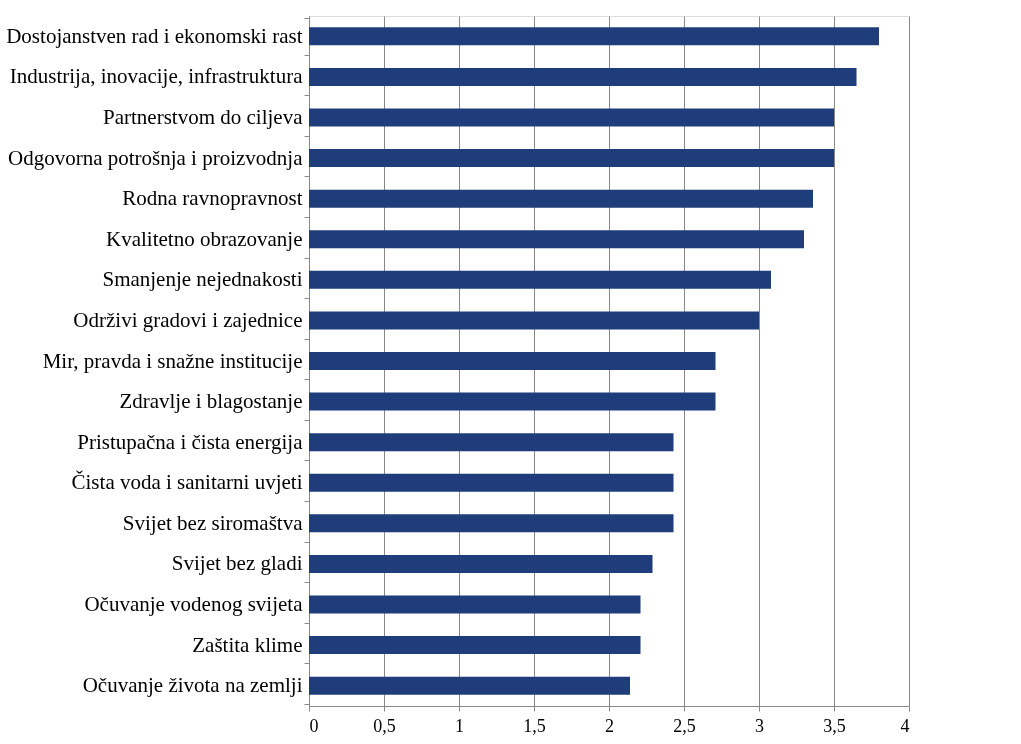  I want to click on y-tick-label: Industrija, inovacije, infrastruktura, so click(156, 76).